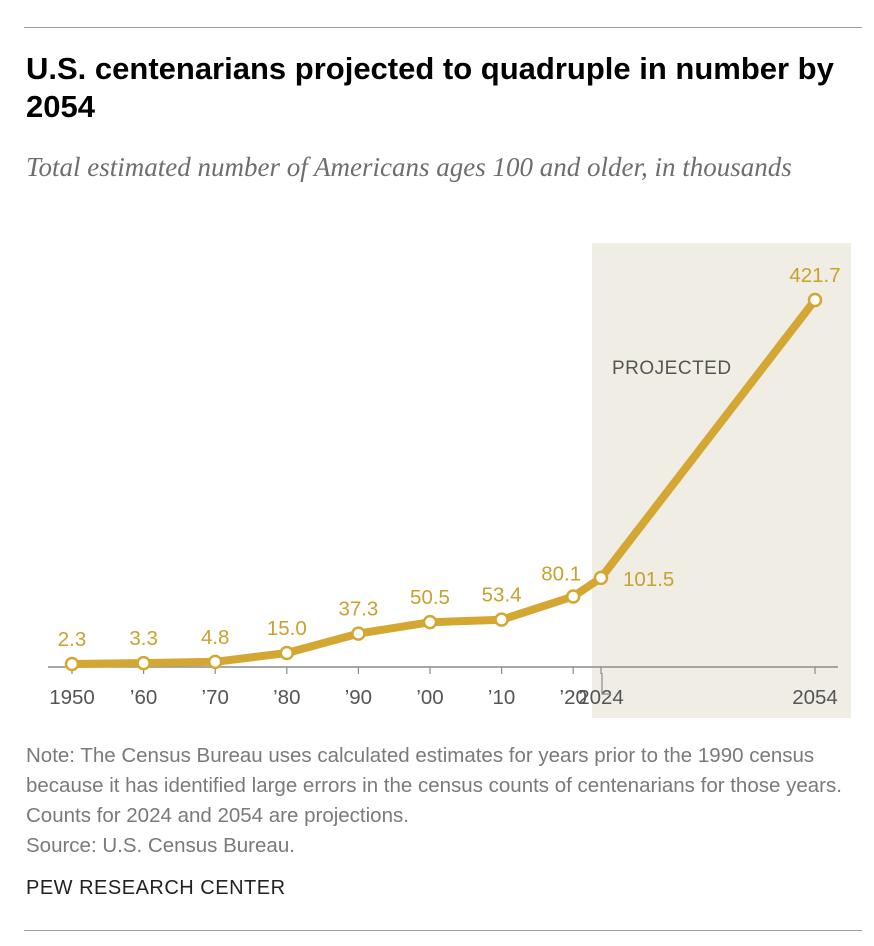 The image size is (874, 946). What do you see at coordinates (606, 684) in the screenshot?
I see `projection-bracket` at bounding box center [606, 684].